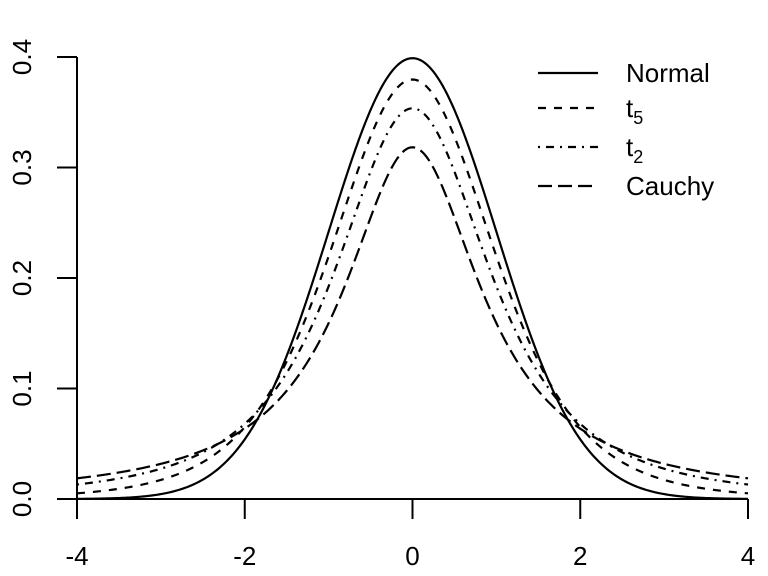 The width and height of the screenshot is (768, 576). Describe the element at coordinates (22, 167) in the screenshot. I see `y-tick-label: 0.3` at that location.